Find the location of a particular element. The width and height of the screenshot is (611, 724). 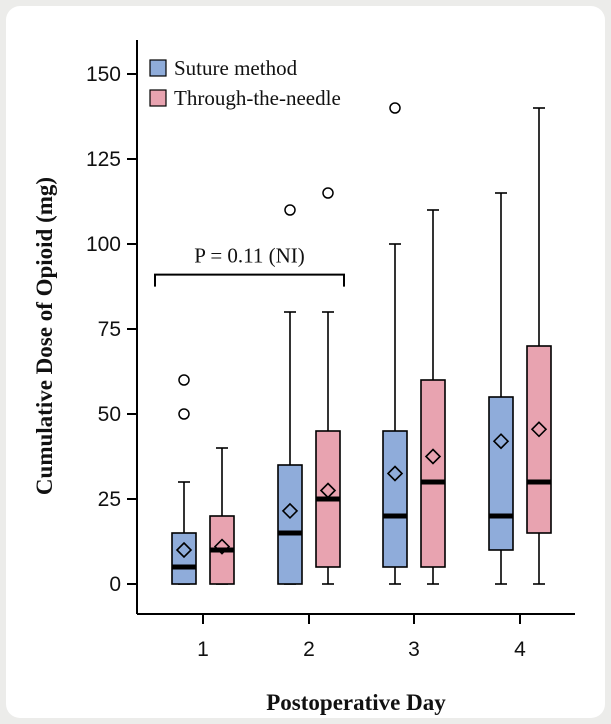

y-tick-label: 125 is located at coordinates (103, 159).